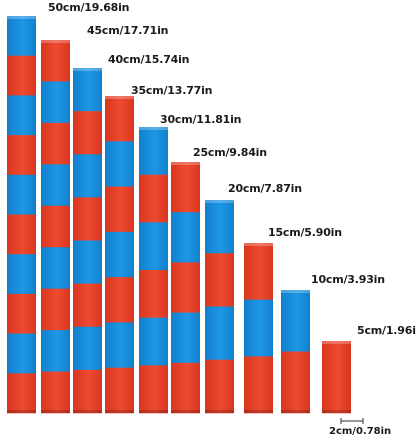  I want to click on rod-width-label: 2cm/0.78in, so click(360, 431).